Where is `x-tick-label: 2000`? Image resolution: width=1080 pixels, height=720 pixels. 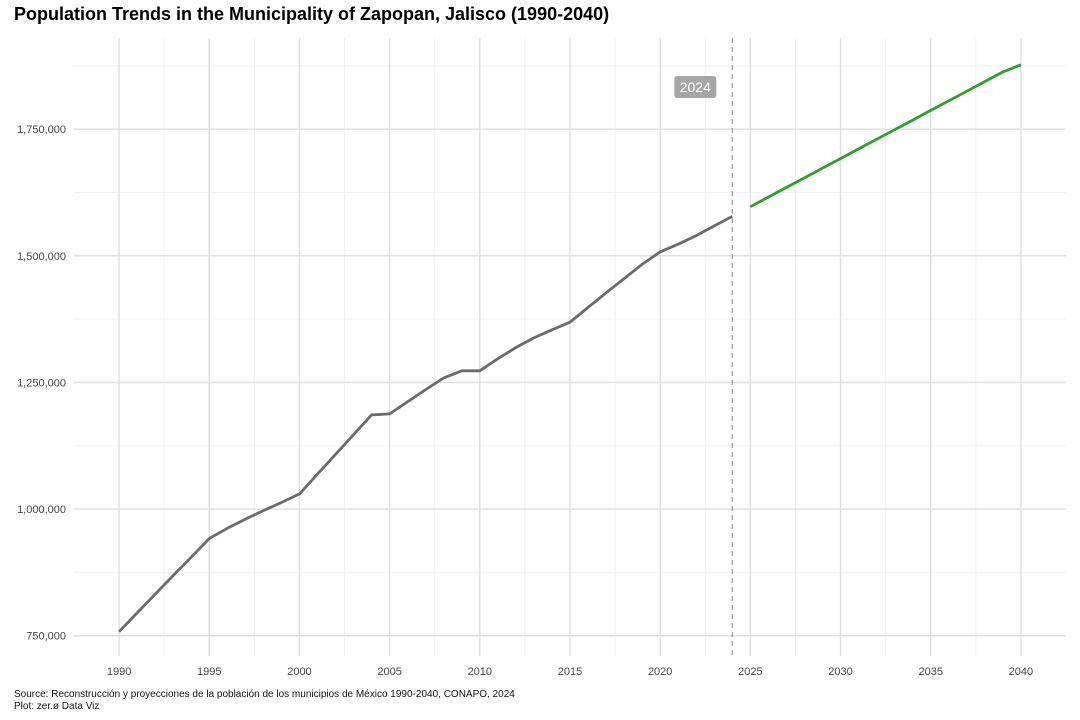 x-tick-label: 2000 is located at coordinates (299, 672).